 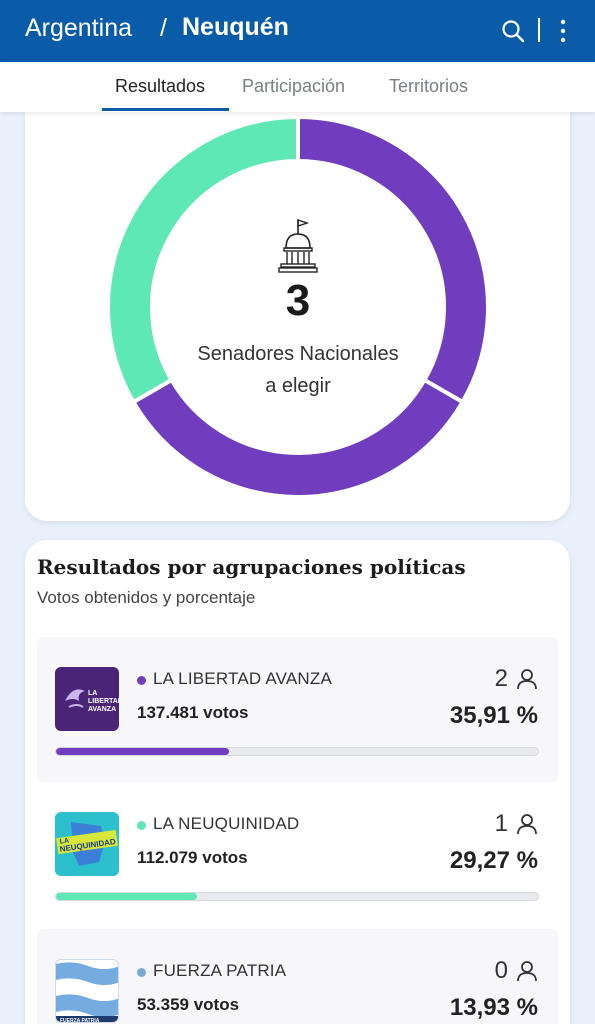 What do you see at coordinates (493, 860) in the screenshot?
I see `party-percentage: 29,27 %` at bounding box center [493, 860].